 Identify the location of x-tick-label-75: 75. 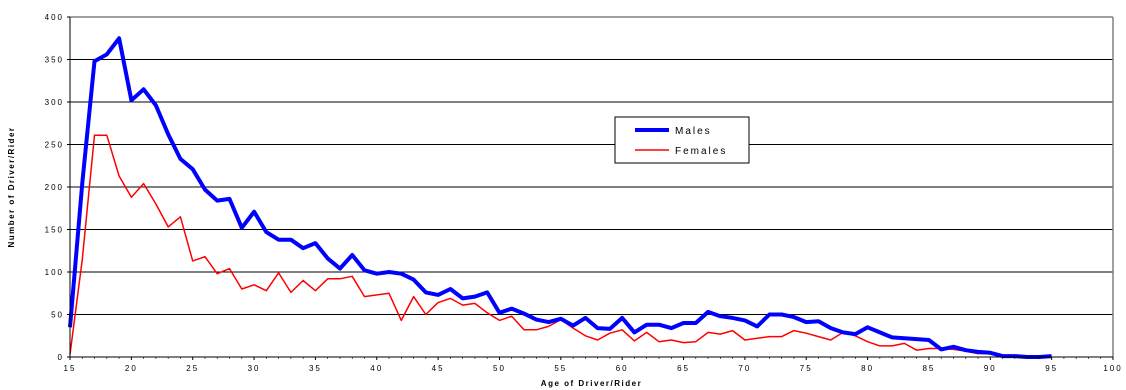
(806, 368).